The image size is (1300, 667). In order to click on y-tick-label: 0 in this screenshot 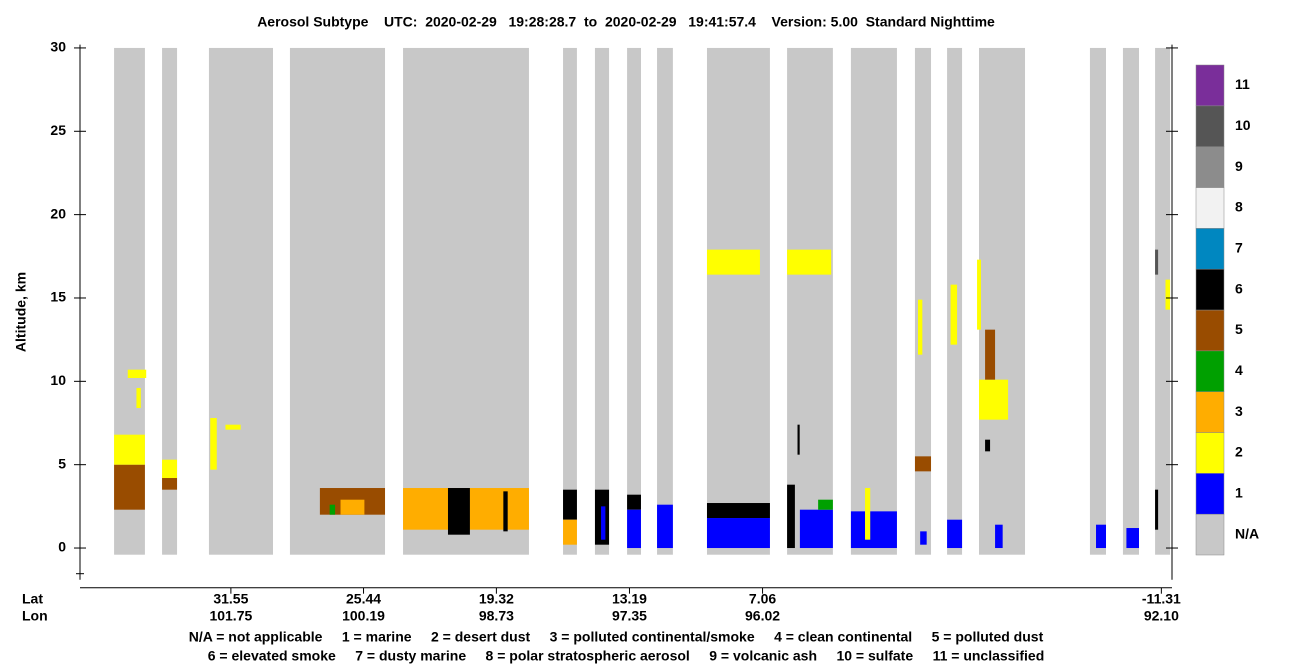, I will do `click(62, 547)`.